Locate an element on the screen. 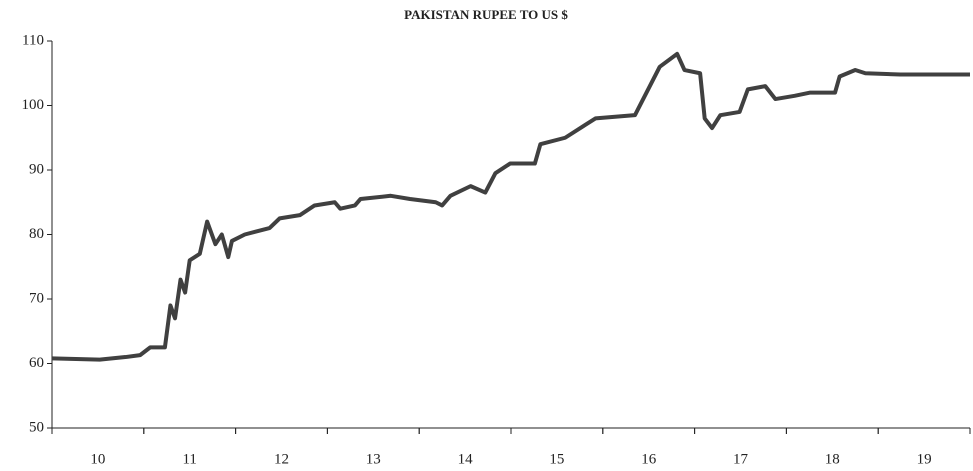 This screenshot has height=471, width=973. y-tick-label: 50 is located at coordinates (36, 427).